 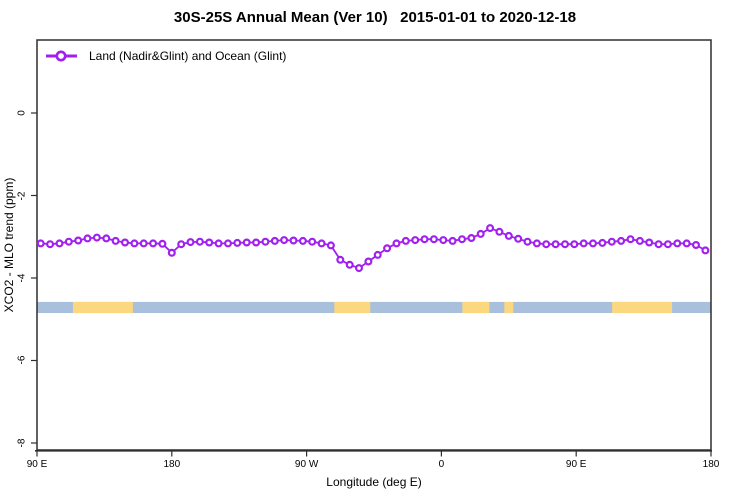 What do you see at coordinates (22, 195) in the screenshot?
I see `y-tick-label: -2` at bounding box center [22, 195].